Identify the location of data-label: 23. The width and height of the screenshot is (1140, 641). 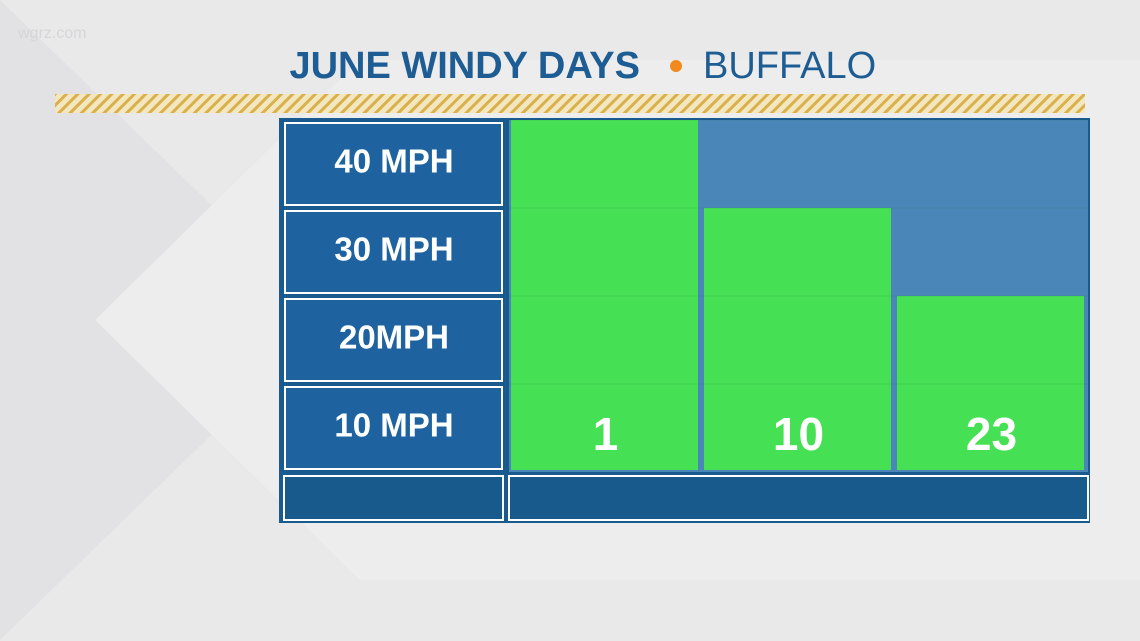
(991, 434).